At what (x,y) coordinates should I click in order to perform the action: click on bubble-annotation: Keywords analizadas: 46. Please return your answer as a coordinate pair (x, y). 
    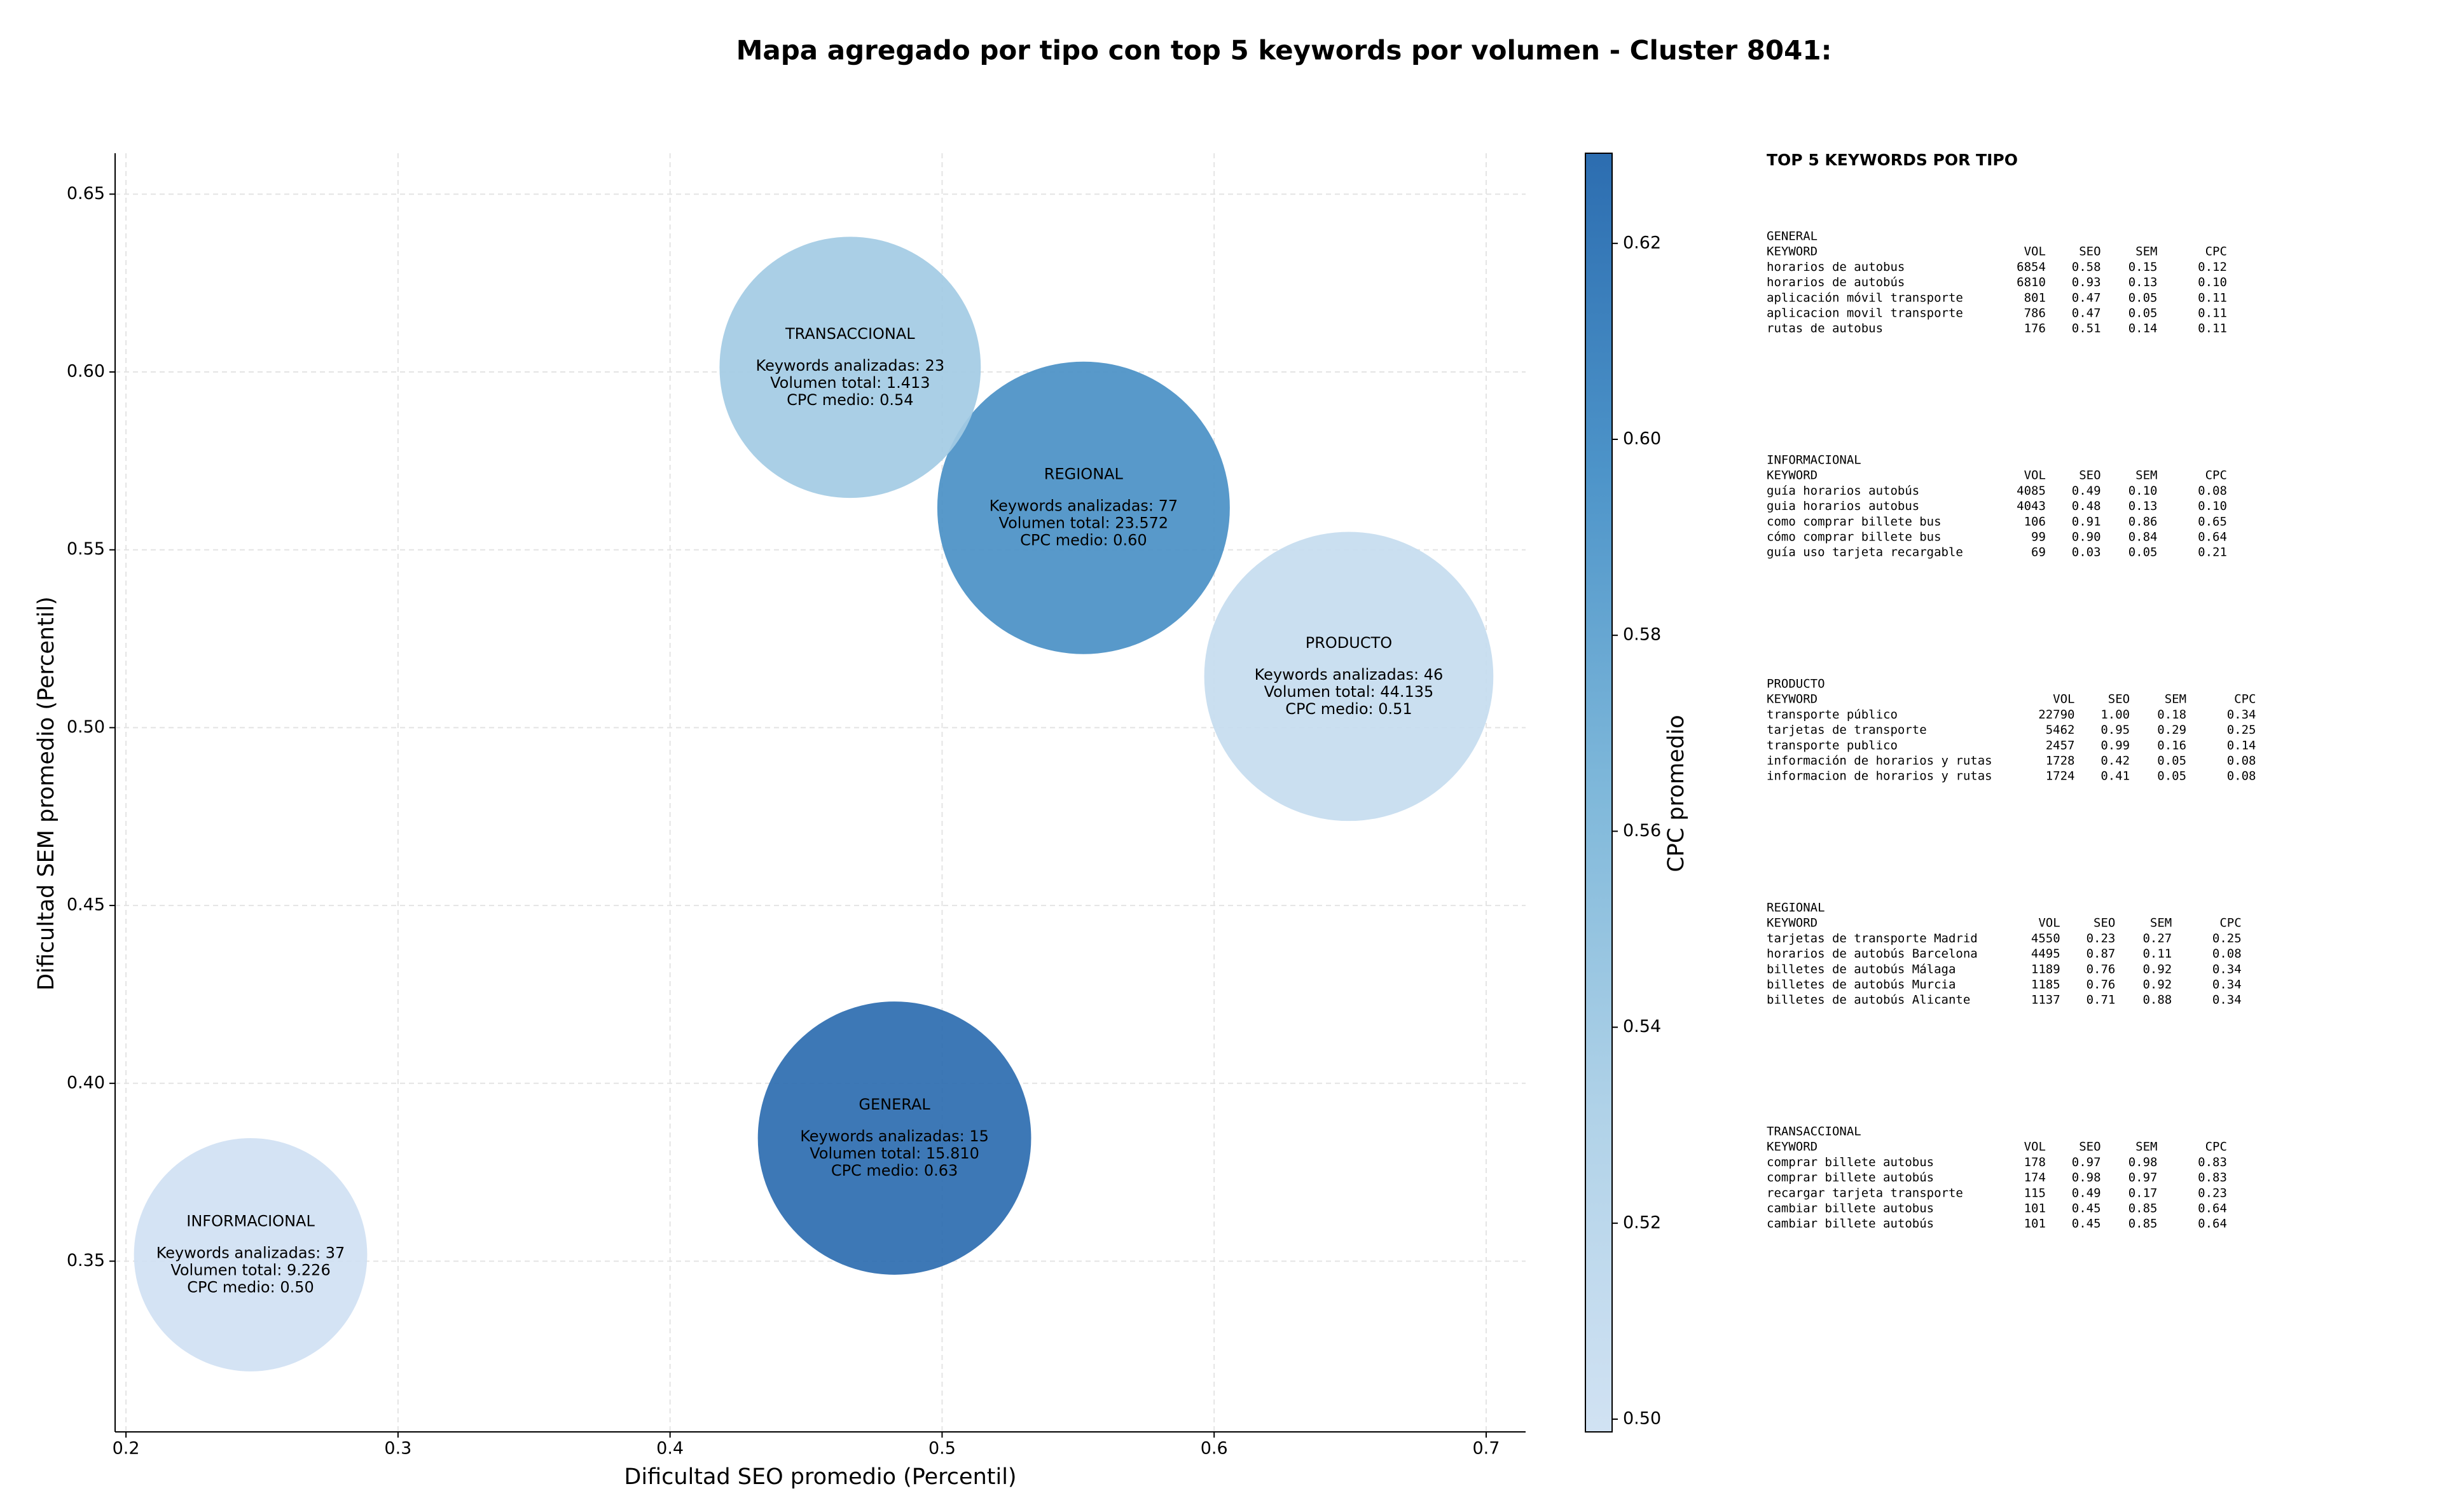
    Looking at the image, I should click on (1349, 675).